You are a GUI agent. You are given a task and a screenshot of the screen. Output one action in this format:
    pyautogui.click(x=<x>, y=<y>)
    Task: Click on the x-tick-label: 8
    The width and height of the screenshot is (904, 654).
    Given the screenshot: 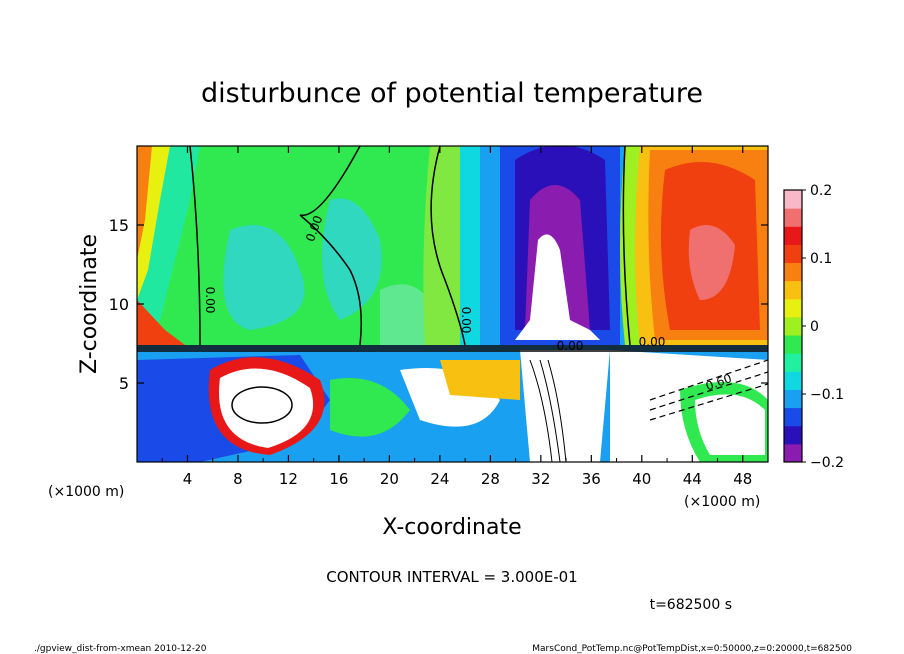 What is the action you would take?
    pyautogui.click(x=238, y=479)
    